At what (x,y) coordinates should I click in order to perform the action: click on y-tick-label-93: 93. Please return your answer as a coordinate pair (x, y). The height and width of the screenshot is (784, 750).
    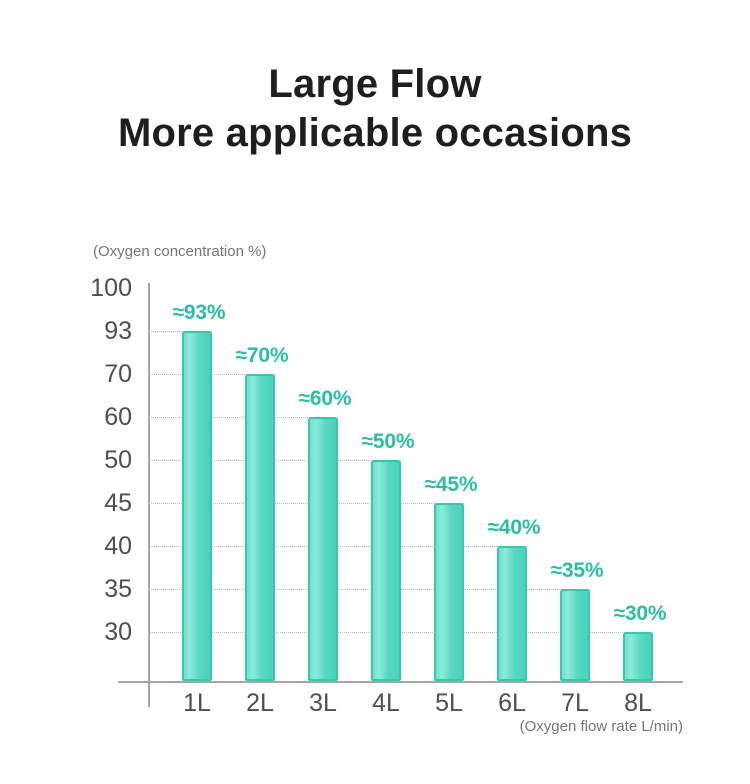
    Looking at the image, I should click on (118, 331).